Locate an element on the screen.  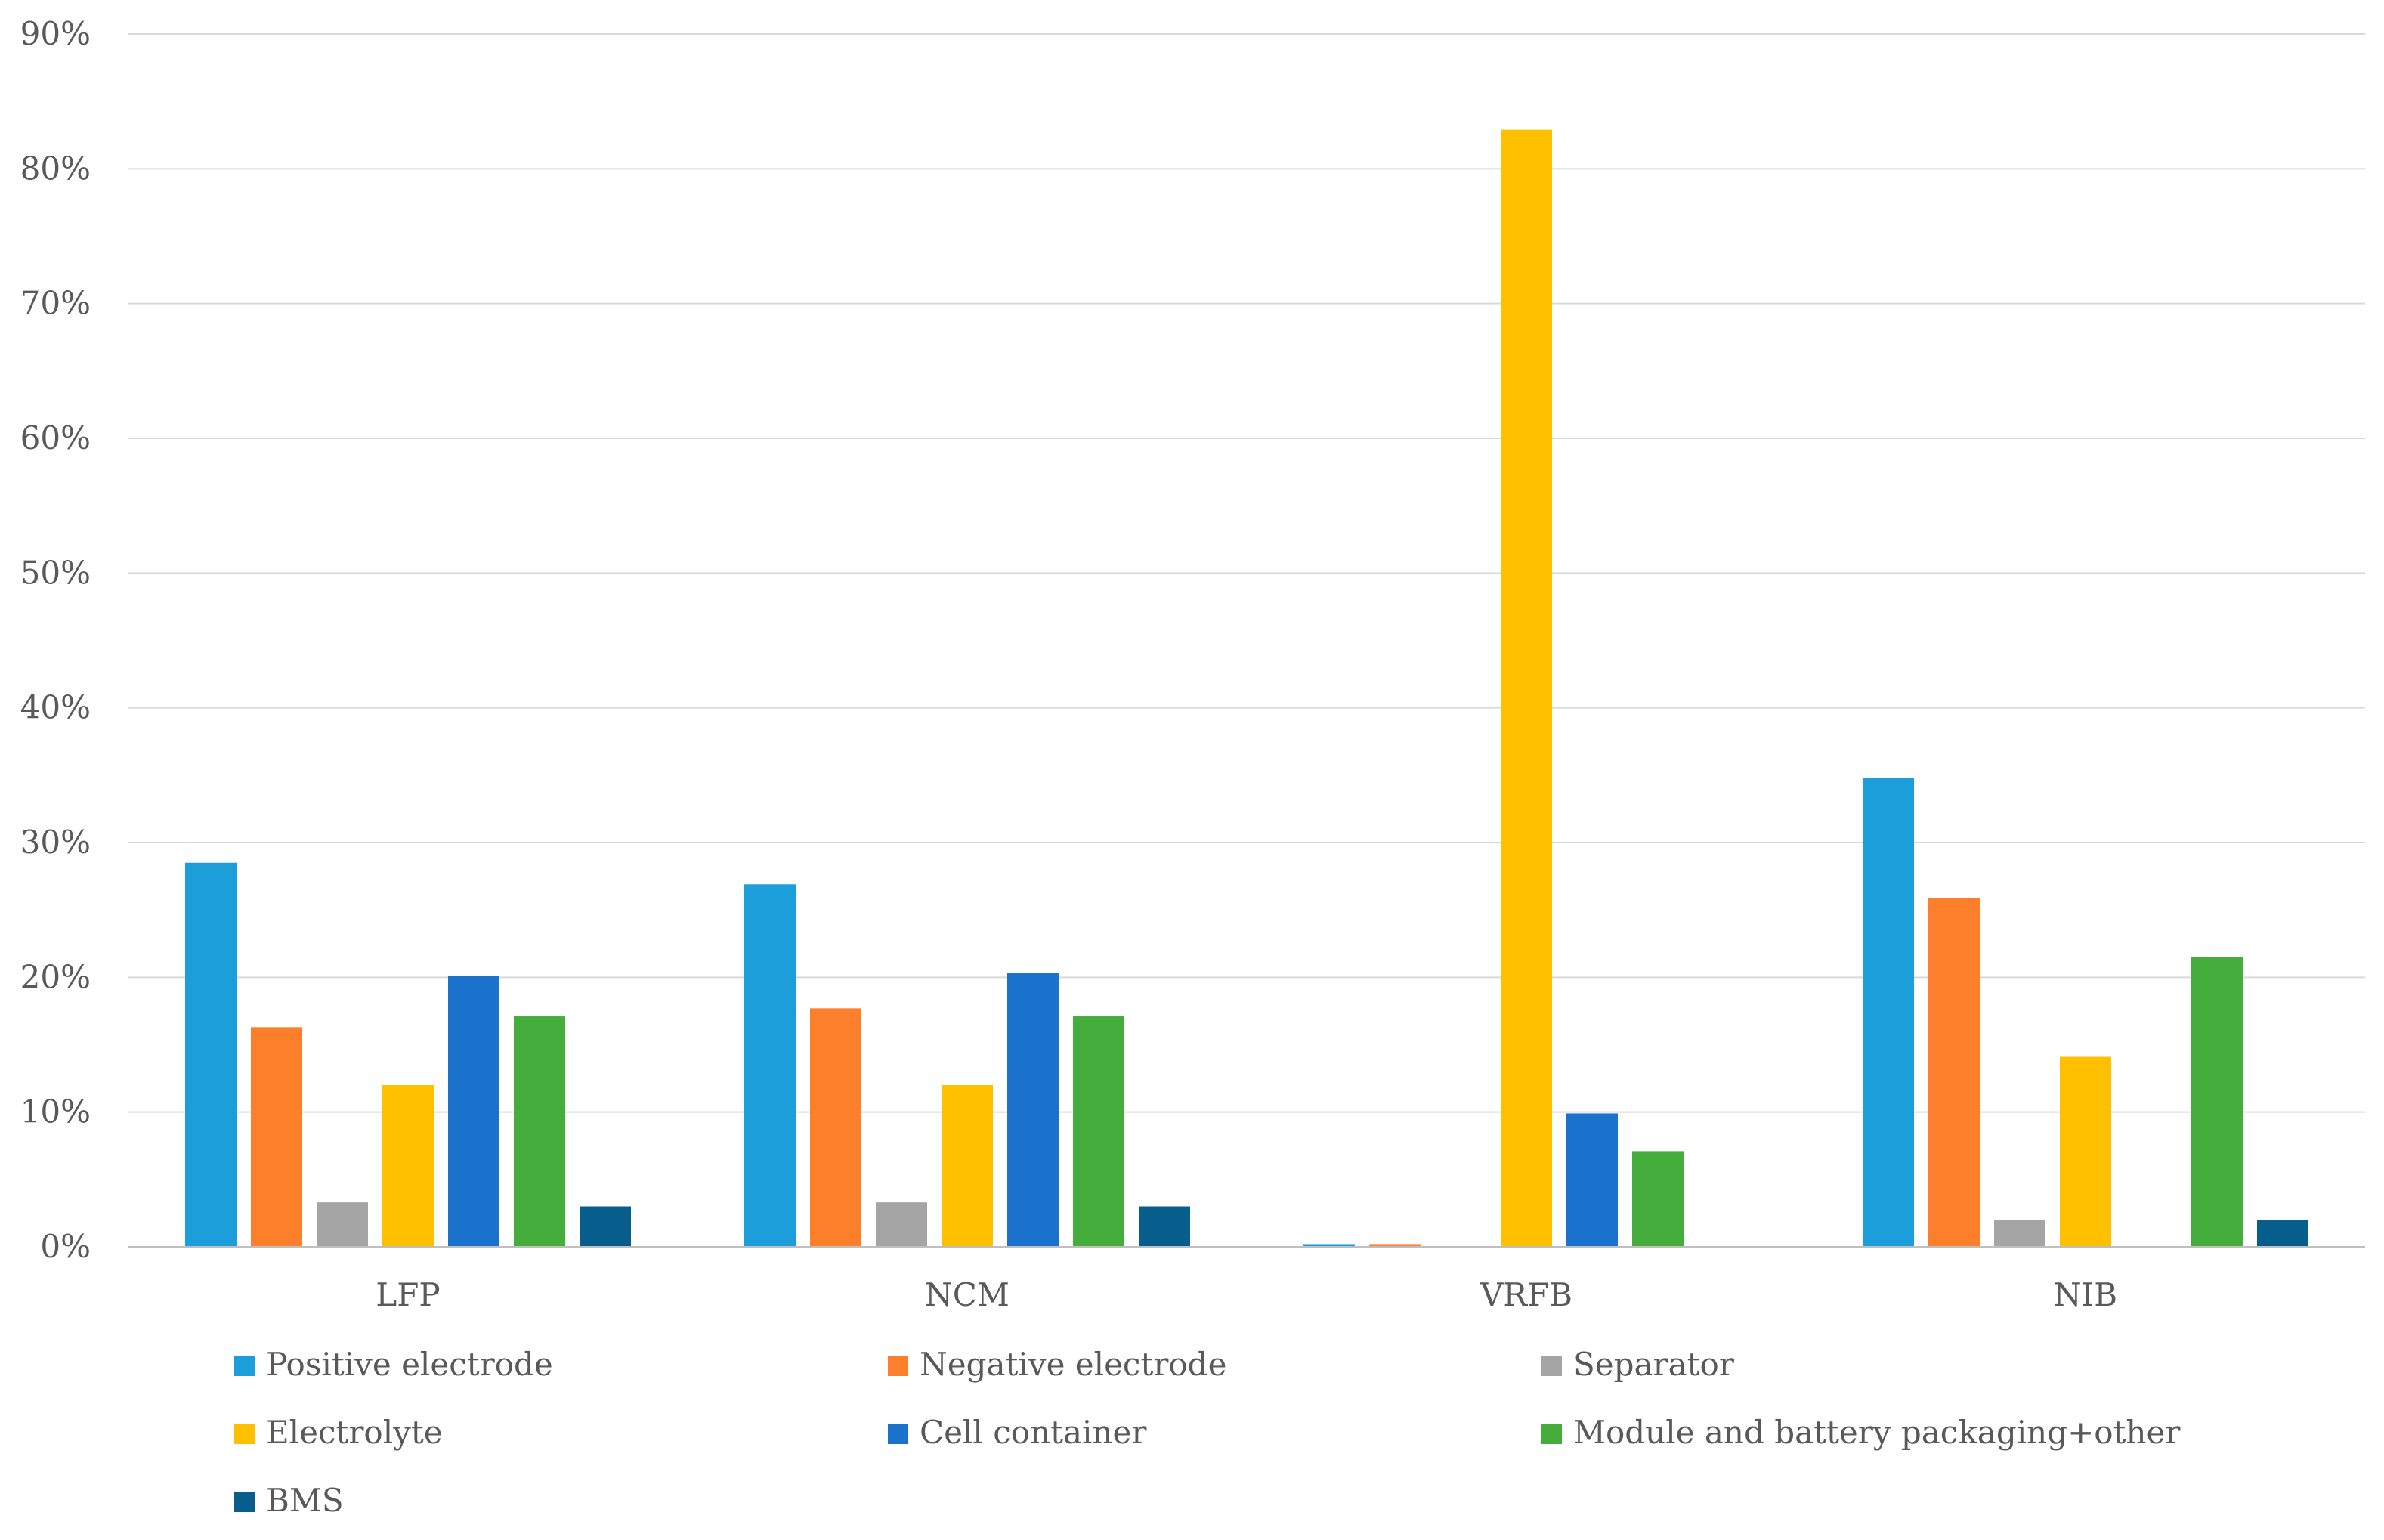
bar-vrfb-cell-container is located at coordinates (1592, 1180).